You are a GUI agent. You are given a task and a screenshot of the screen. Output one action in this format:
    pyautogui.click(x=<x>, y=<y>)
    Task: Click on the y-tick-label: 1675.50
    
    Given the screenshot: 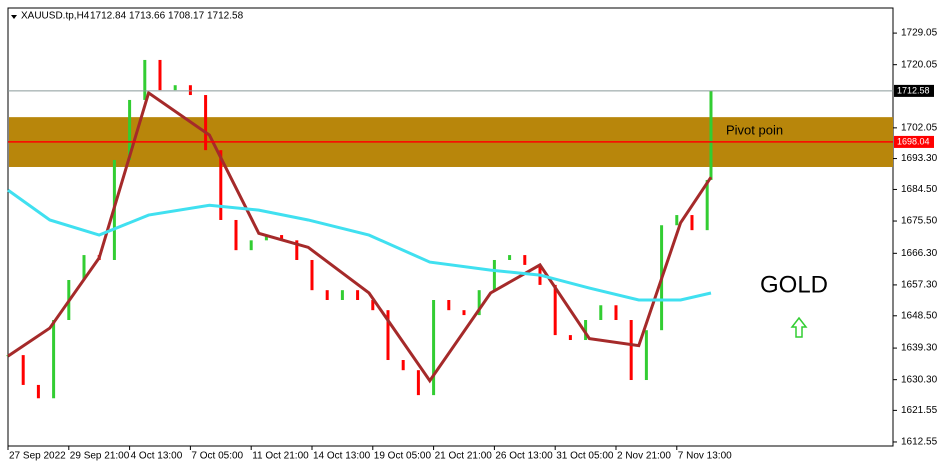 What is the action you would take?
    pyautogui.click(x=919, y=221)
    